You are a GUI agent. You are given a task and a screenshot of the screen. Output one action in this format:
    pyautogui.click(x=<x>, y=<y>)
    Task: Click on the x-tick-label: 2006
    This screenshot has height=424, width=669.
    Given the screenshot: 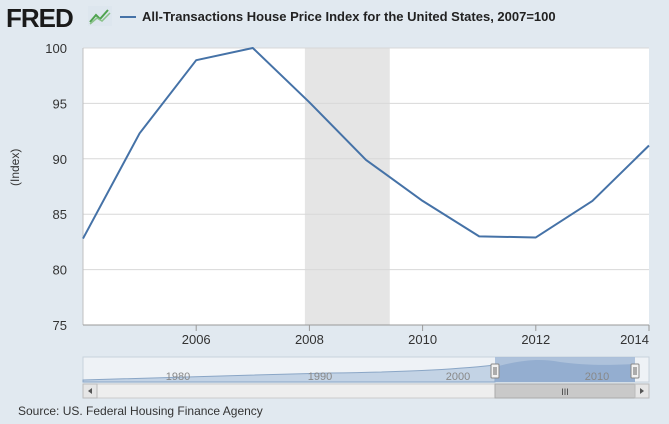 What is the action you would take?
    pyautogui.click(x=196, y=339)
    